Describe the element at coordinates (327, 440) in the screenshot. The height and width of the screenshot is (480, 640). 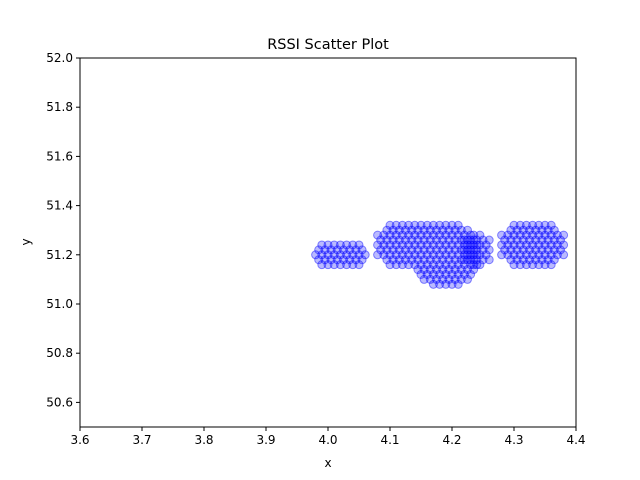
I see `x-tick-label: 4.0` at that location.